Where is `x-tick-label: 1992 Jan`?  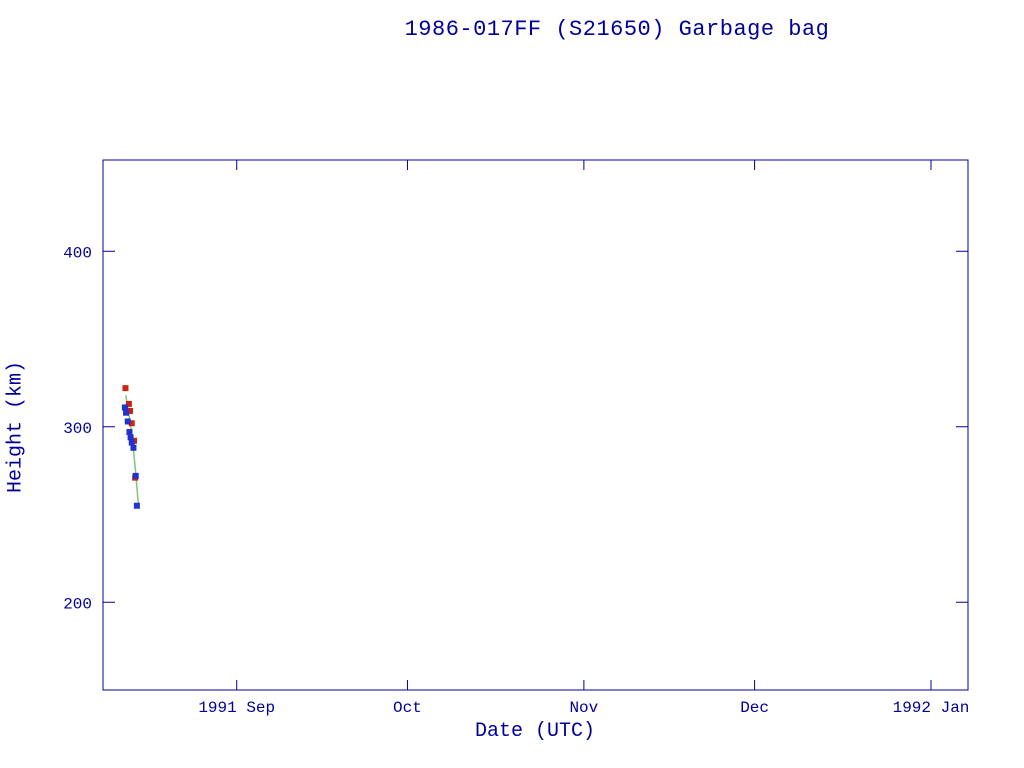
x-tick-label: 1992 Jan is located at coordinates (931, 708).